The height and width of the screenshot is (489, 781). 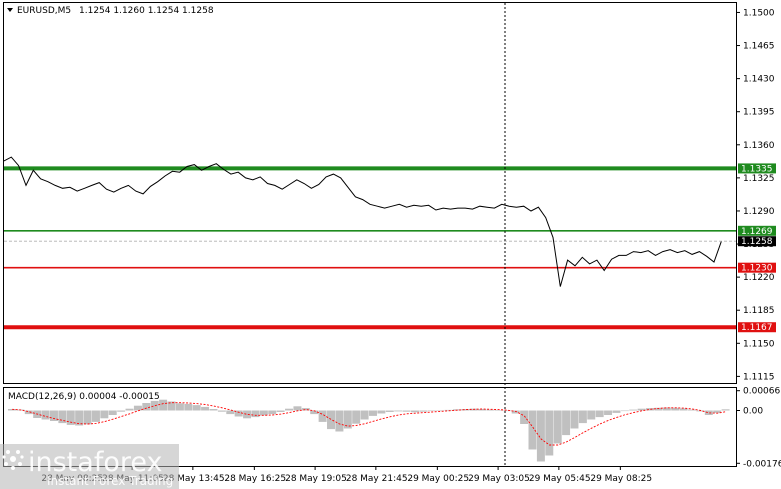 What do you see at coordinates (369, 430) in the screenshot?
I see `macd-indicator` at bounding box center [369, 430].